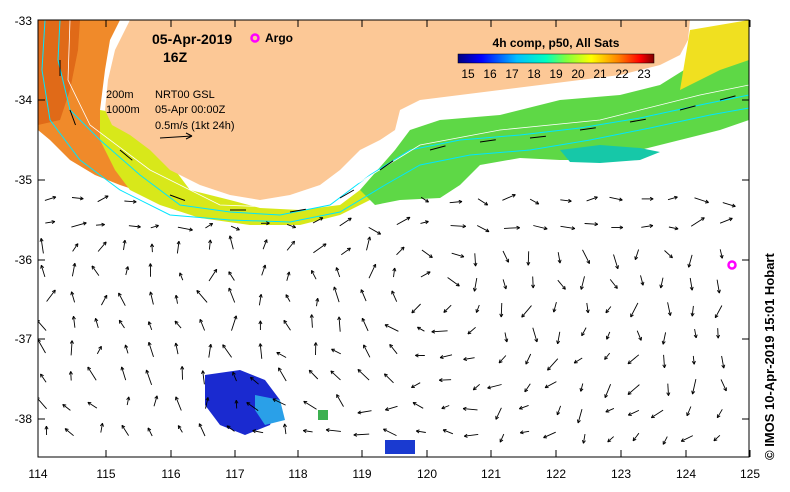  Describe the element at coordinates (491, 474) in the screenshot. I see `lon-label: 121` at that location.